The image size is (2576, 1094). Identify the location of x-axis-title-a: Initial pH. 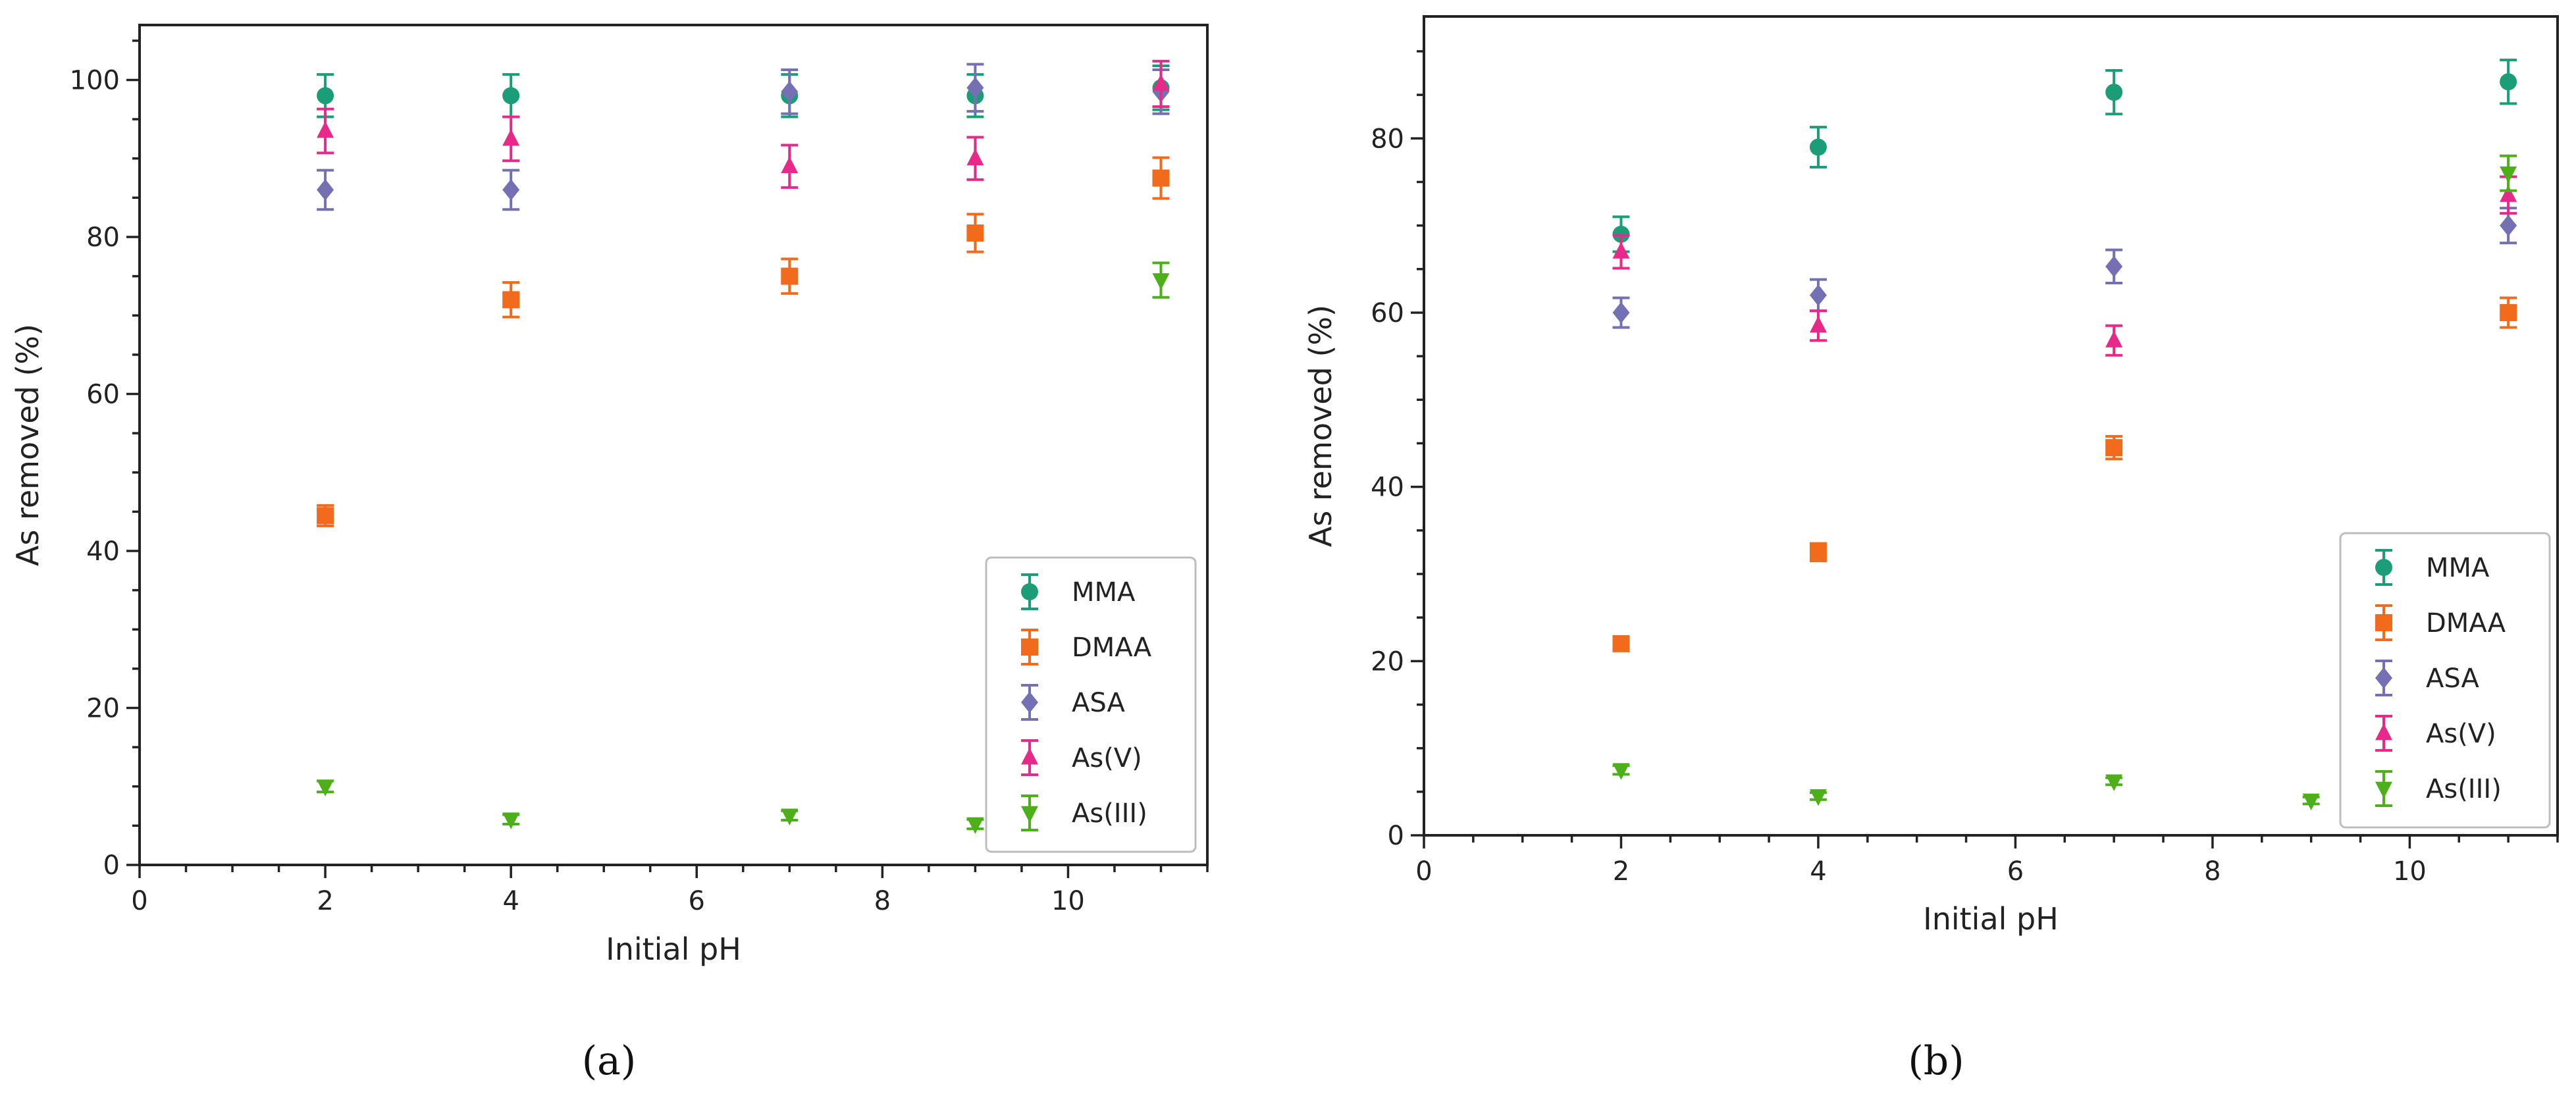
(673, 949).